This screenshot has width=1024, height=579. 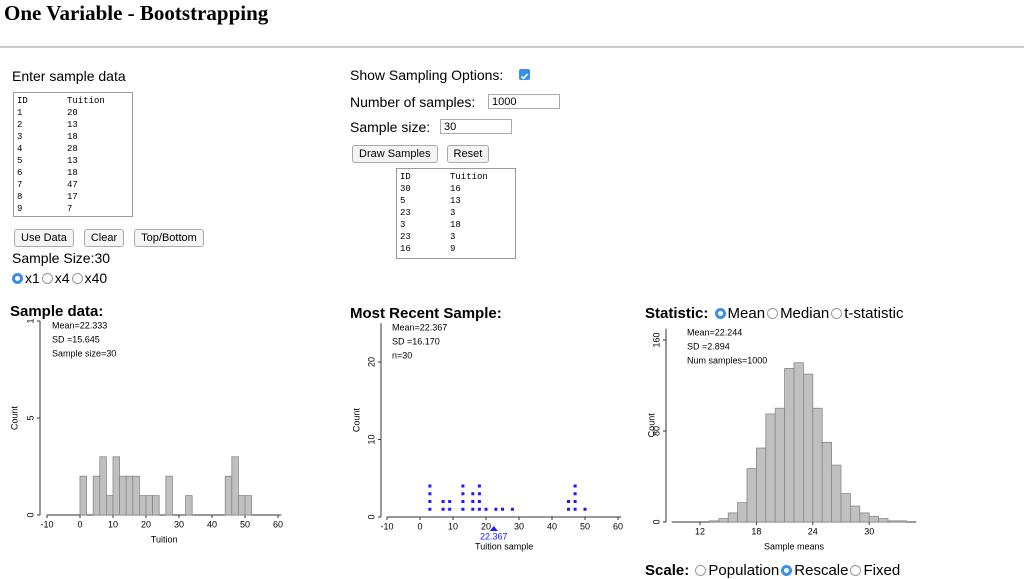 I want to click on x-tick-label: 20, so click(x=486, y=526).